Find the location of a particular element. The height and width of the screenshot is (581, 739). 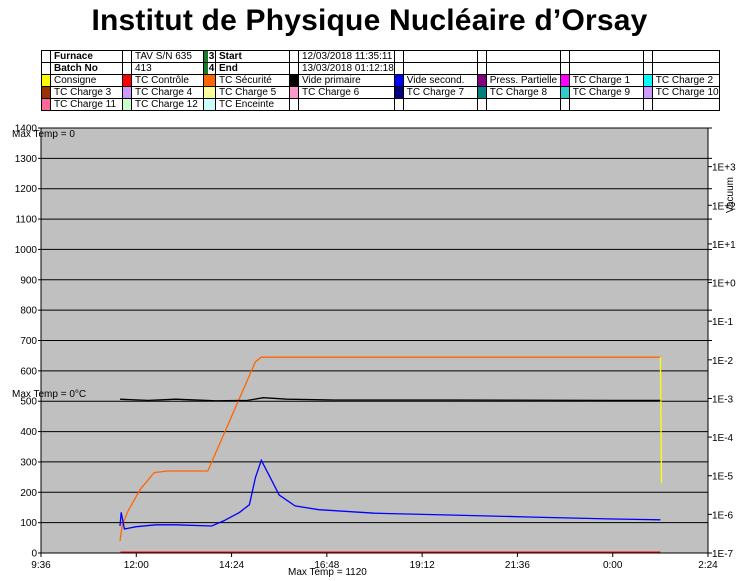

x-tick-label: 0:00 is located at coordinates (613, 565).